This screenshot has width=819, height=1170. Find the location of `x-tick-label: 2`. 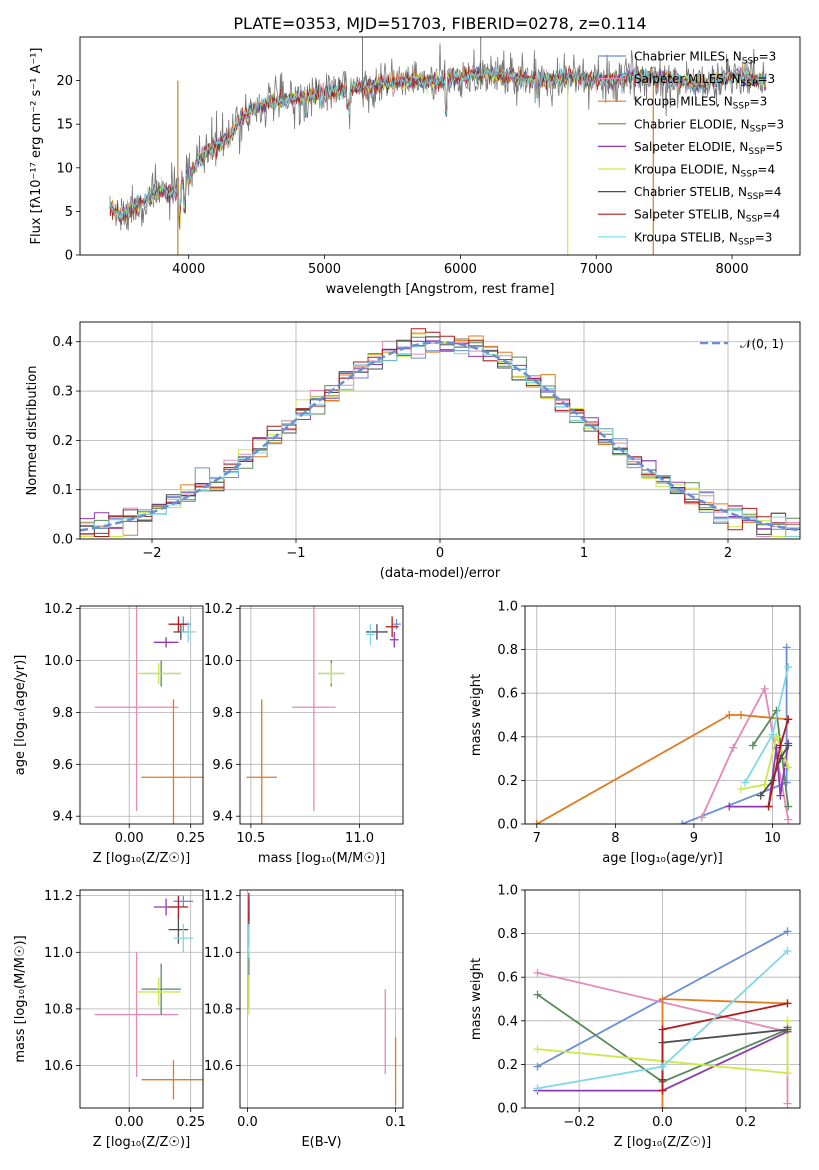

x-tick-label: 2 is located at coordinates (728, 553).